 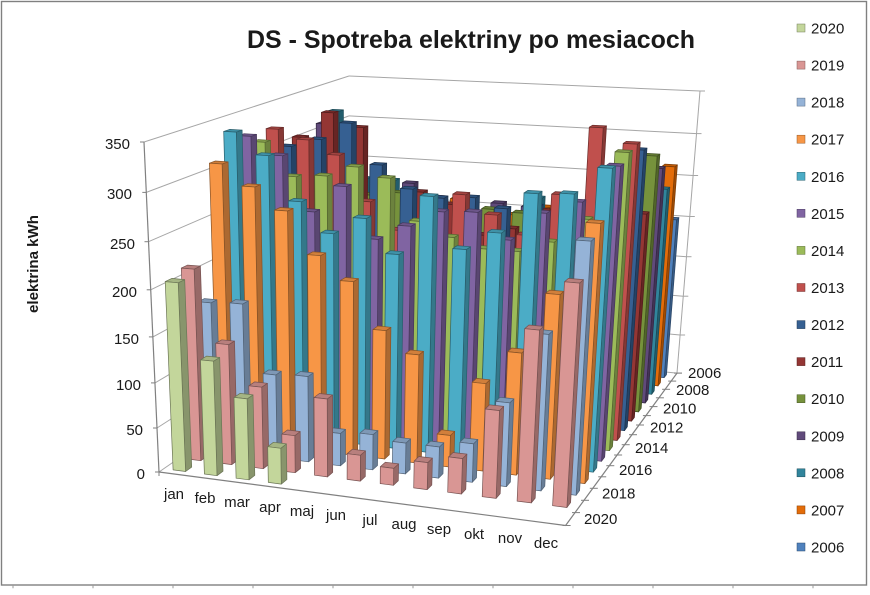 What do you see at coordinates (134, 430) in the screenshot?
I see `svg-text: 50` at bounding box center [134, 430].